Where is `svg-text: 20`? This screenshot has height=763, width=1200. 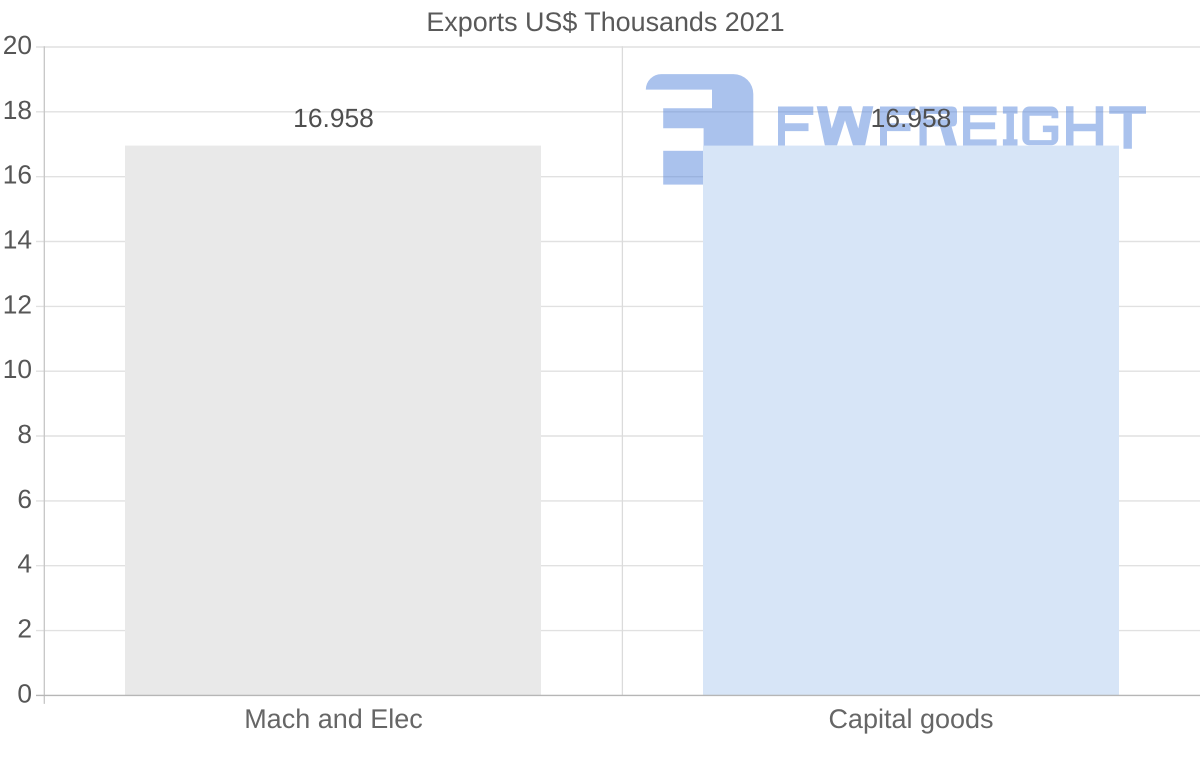 svg-text: 20 is located at coordinates (17, 45).